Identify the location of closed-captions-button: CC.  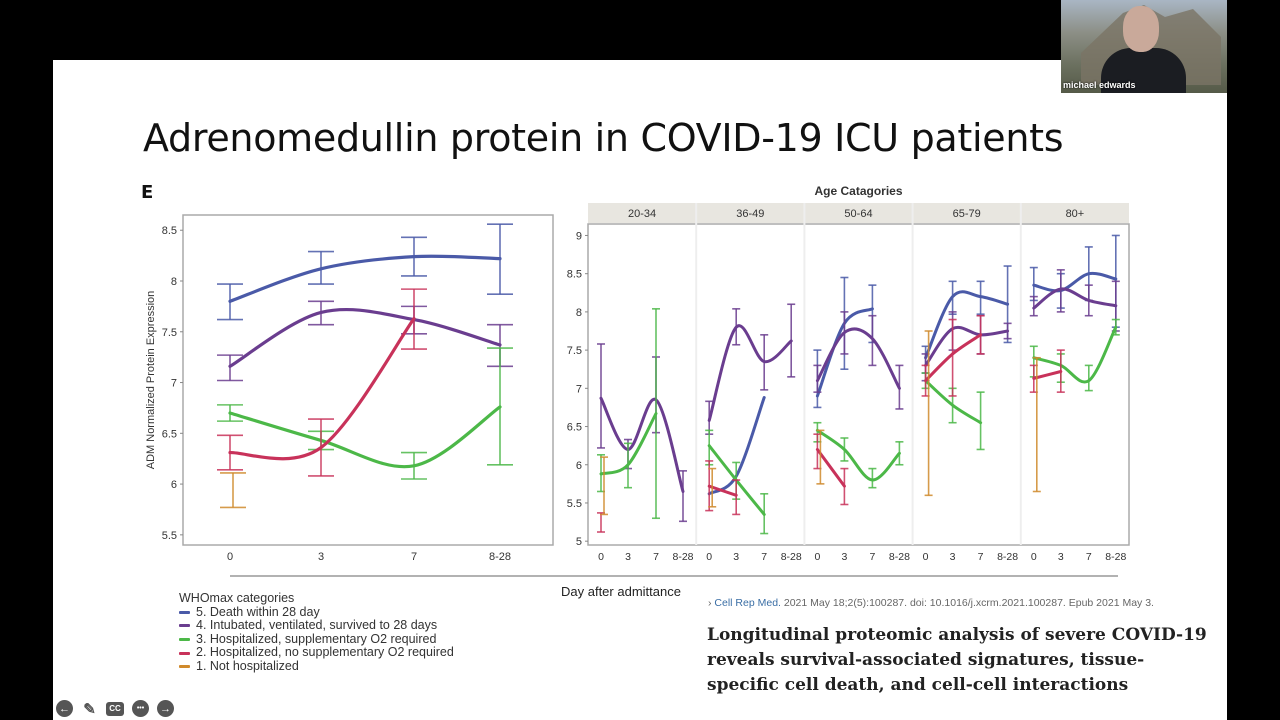
(115, 708).